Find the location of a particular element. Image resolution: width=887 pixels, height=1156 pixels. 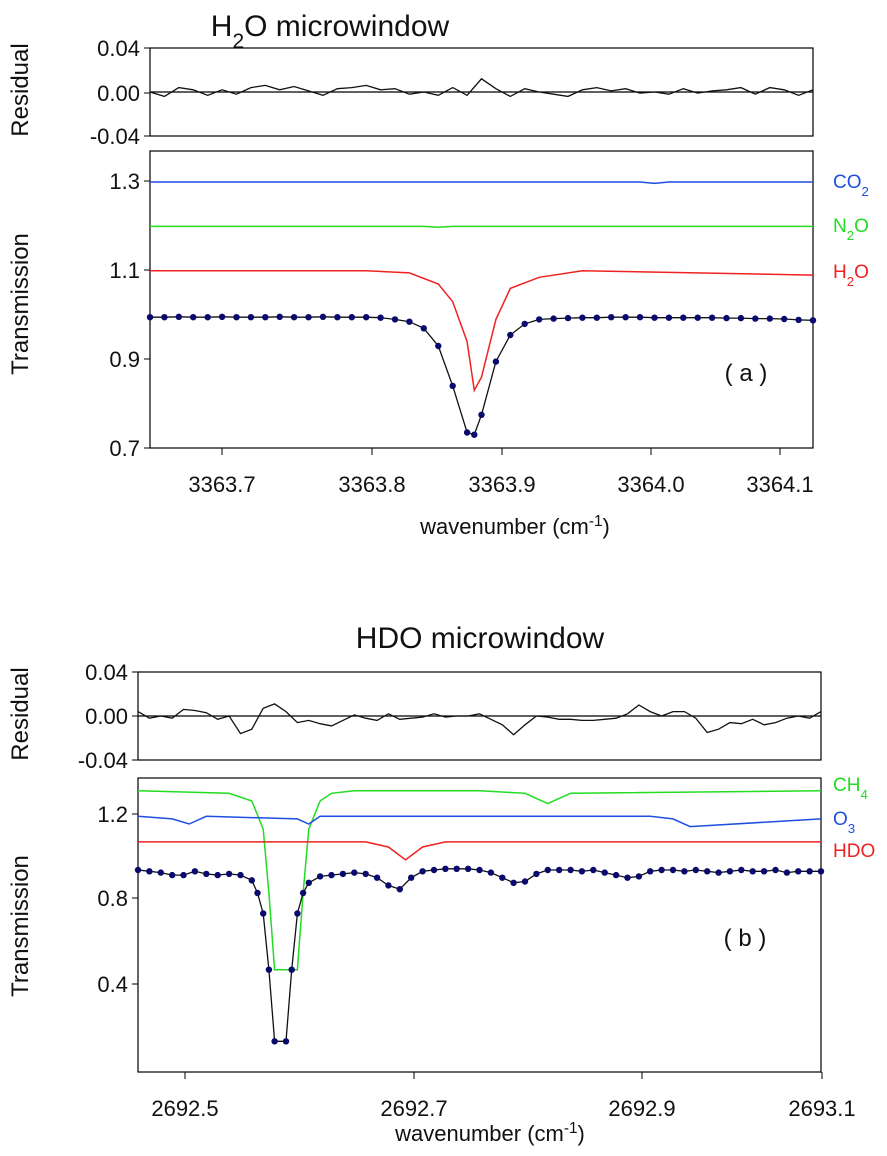

x-tick-label: 2692.9 is located at coordinates (641, 1108).